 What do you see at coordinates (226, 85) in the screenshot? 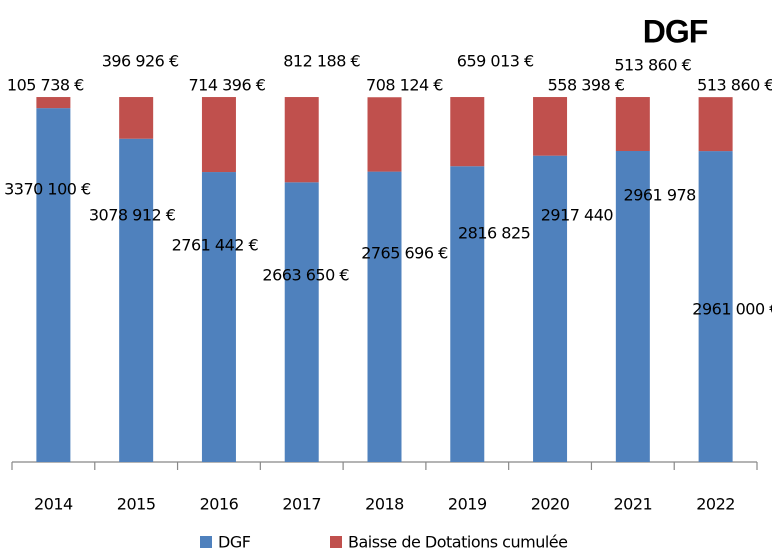
I see `data-label: 714 396 €` at bounding box center [226, 85].